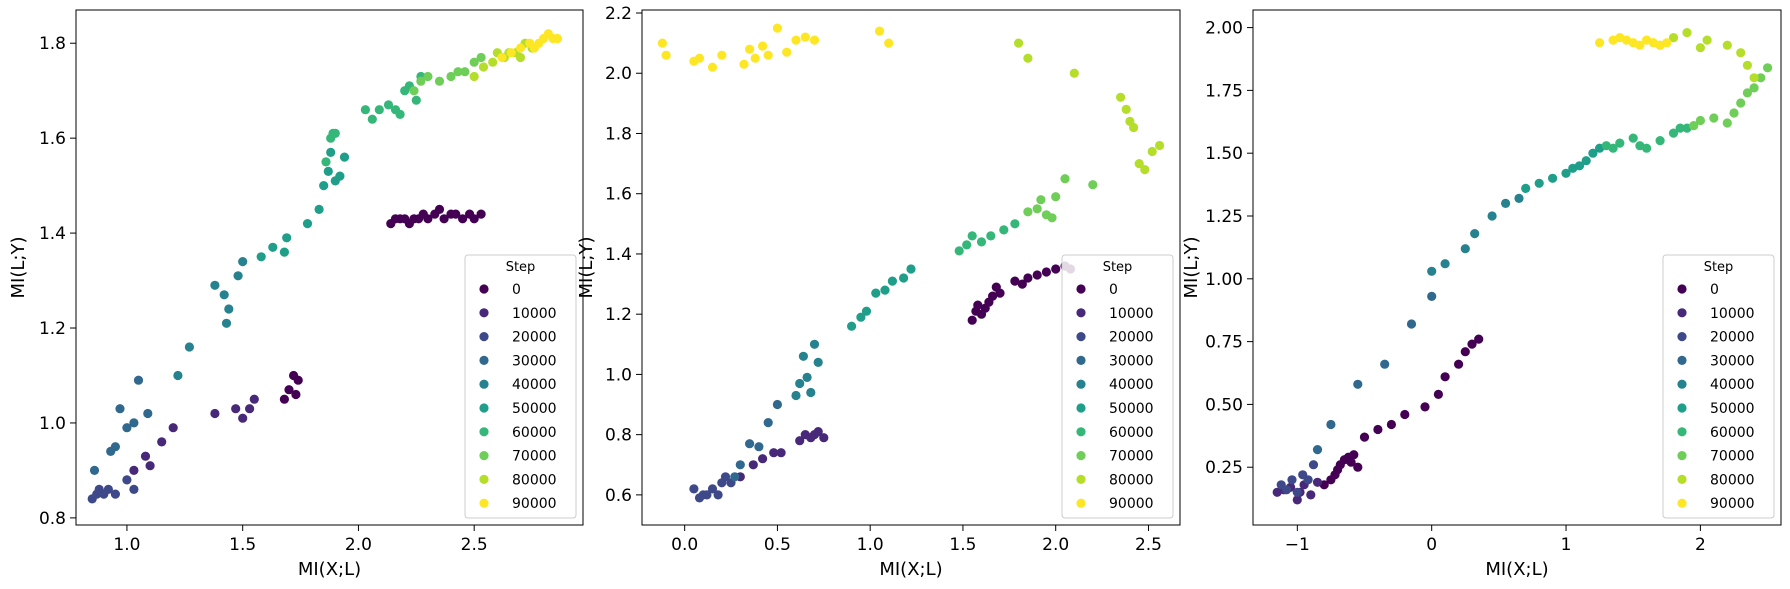  What do you see at coordinates (1297, 545) in the screenshot?
I see `x-tick-label: −1` at bounding box center [1297, 545].